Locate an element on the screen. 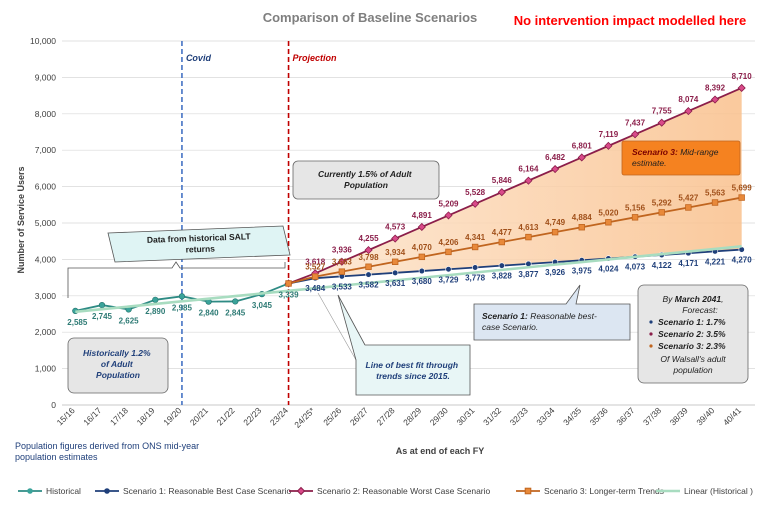 Image resolution: width=768 pixels, height=512 pixels. data-label: 3,729 is located at coordinates (448, 279).